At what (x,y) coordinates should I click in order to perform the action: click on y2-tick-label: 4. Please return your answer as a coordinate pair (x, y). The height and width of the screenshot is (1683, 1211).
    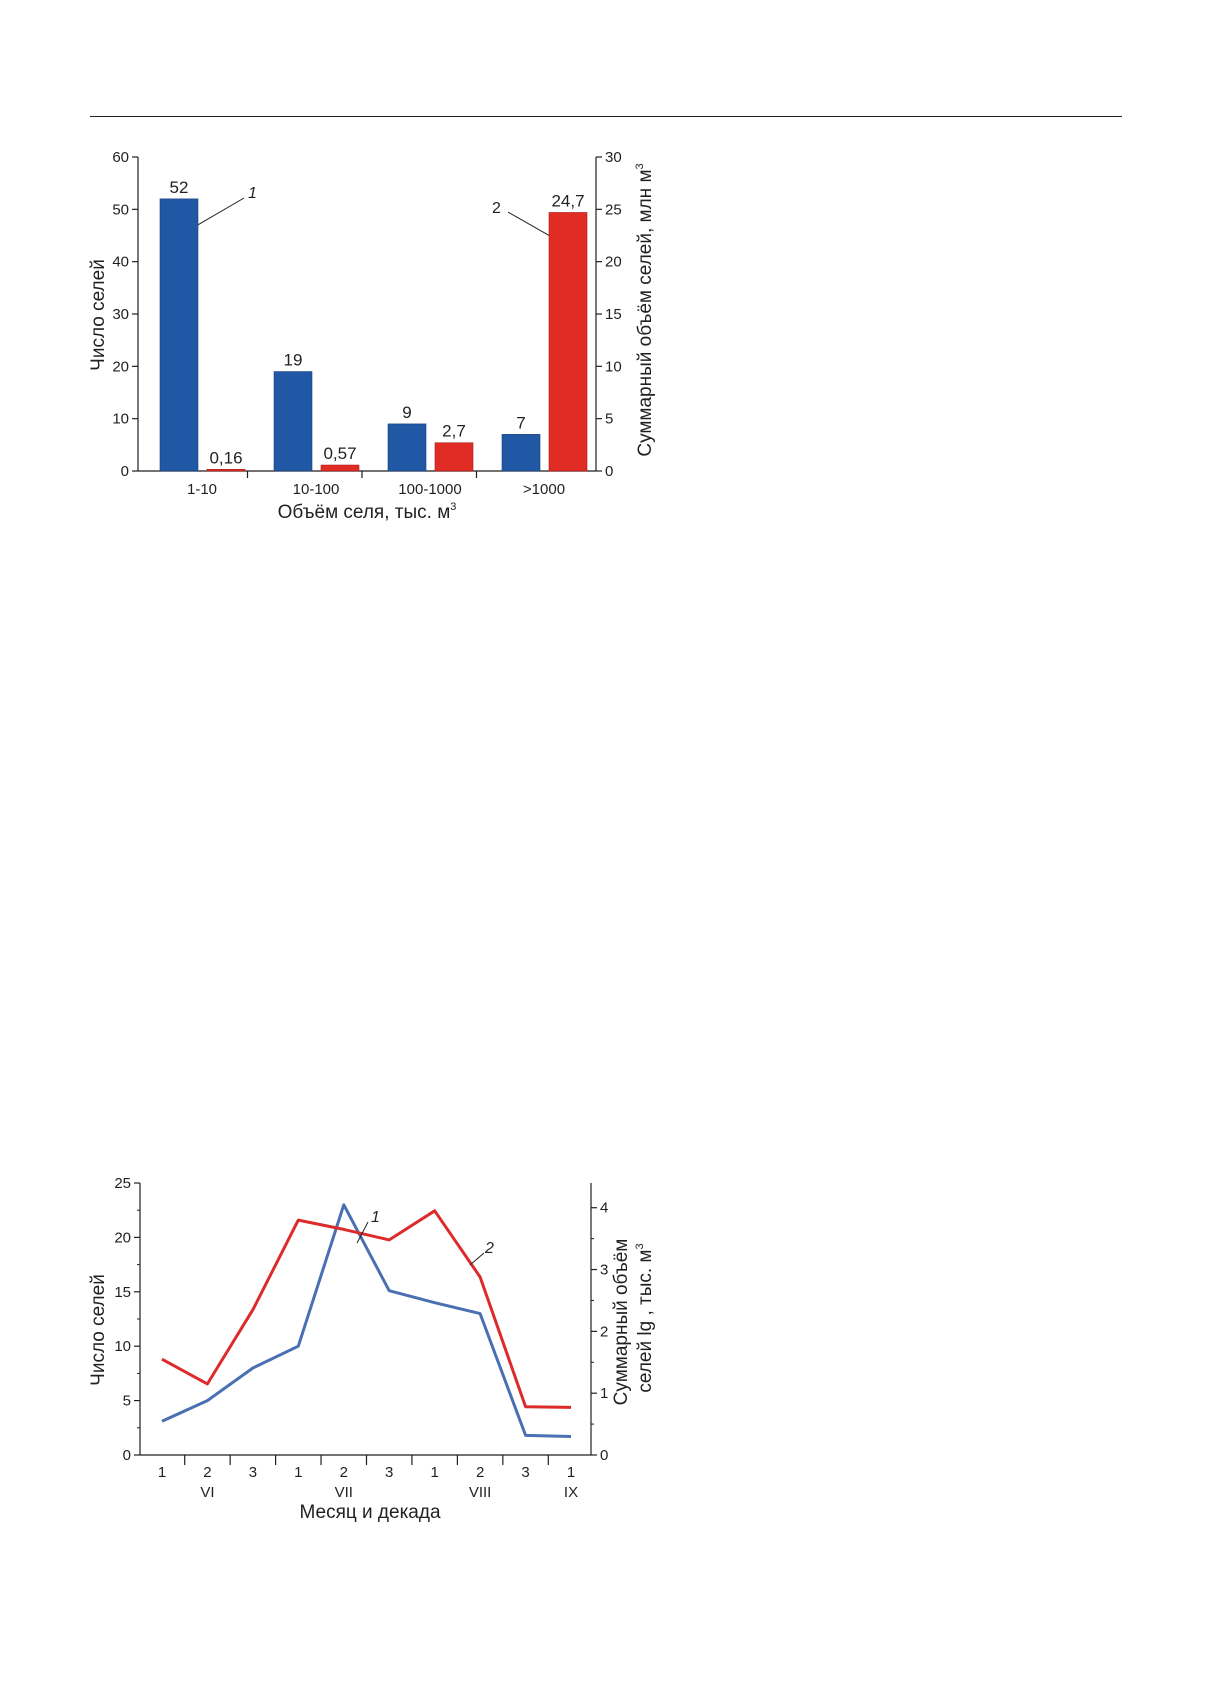
    Looking at the image, I should click on (604, 1208).